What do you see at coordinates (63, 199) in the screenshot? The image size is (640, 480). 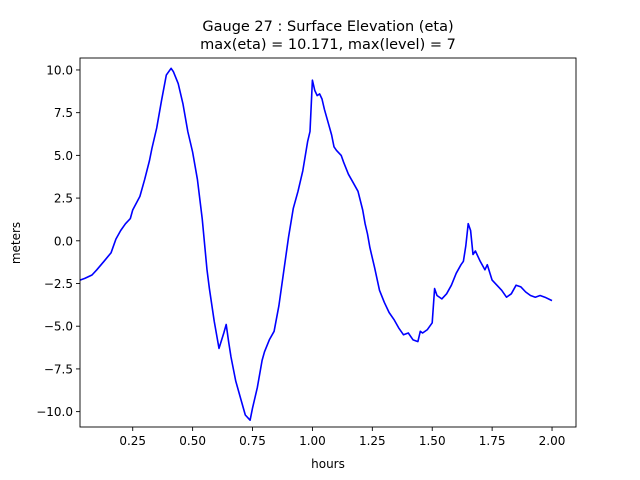 I see `y-tick-label: 2.5` at bounding box center [63, 199].